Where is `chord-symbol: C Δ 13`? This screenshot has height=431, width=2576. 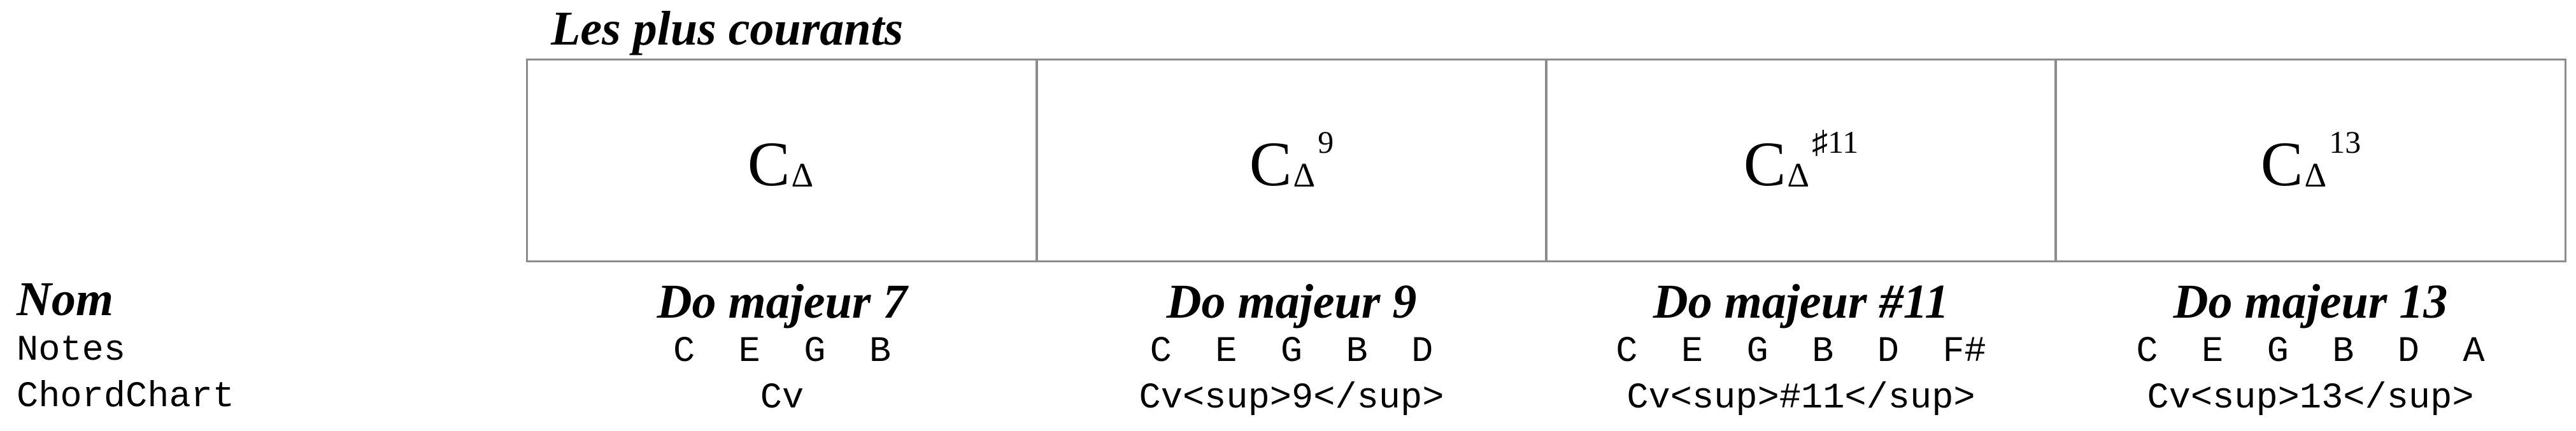
chord-symbol: C Δ 13 is located at coordinates (2311, 162).